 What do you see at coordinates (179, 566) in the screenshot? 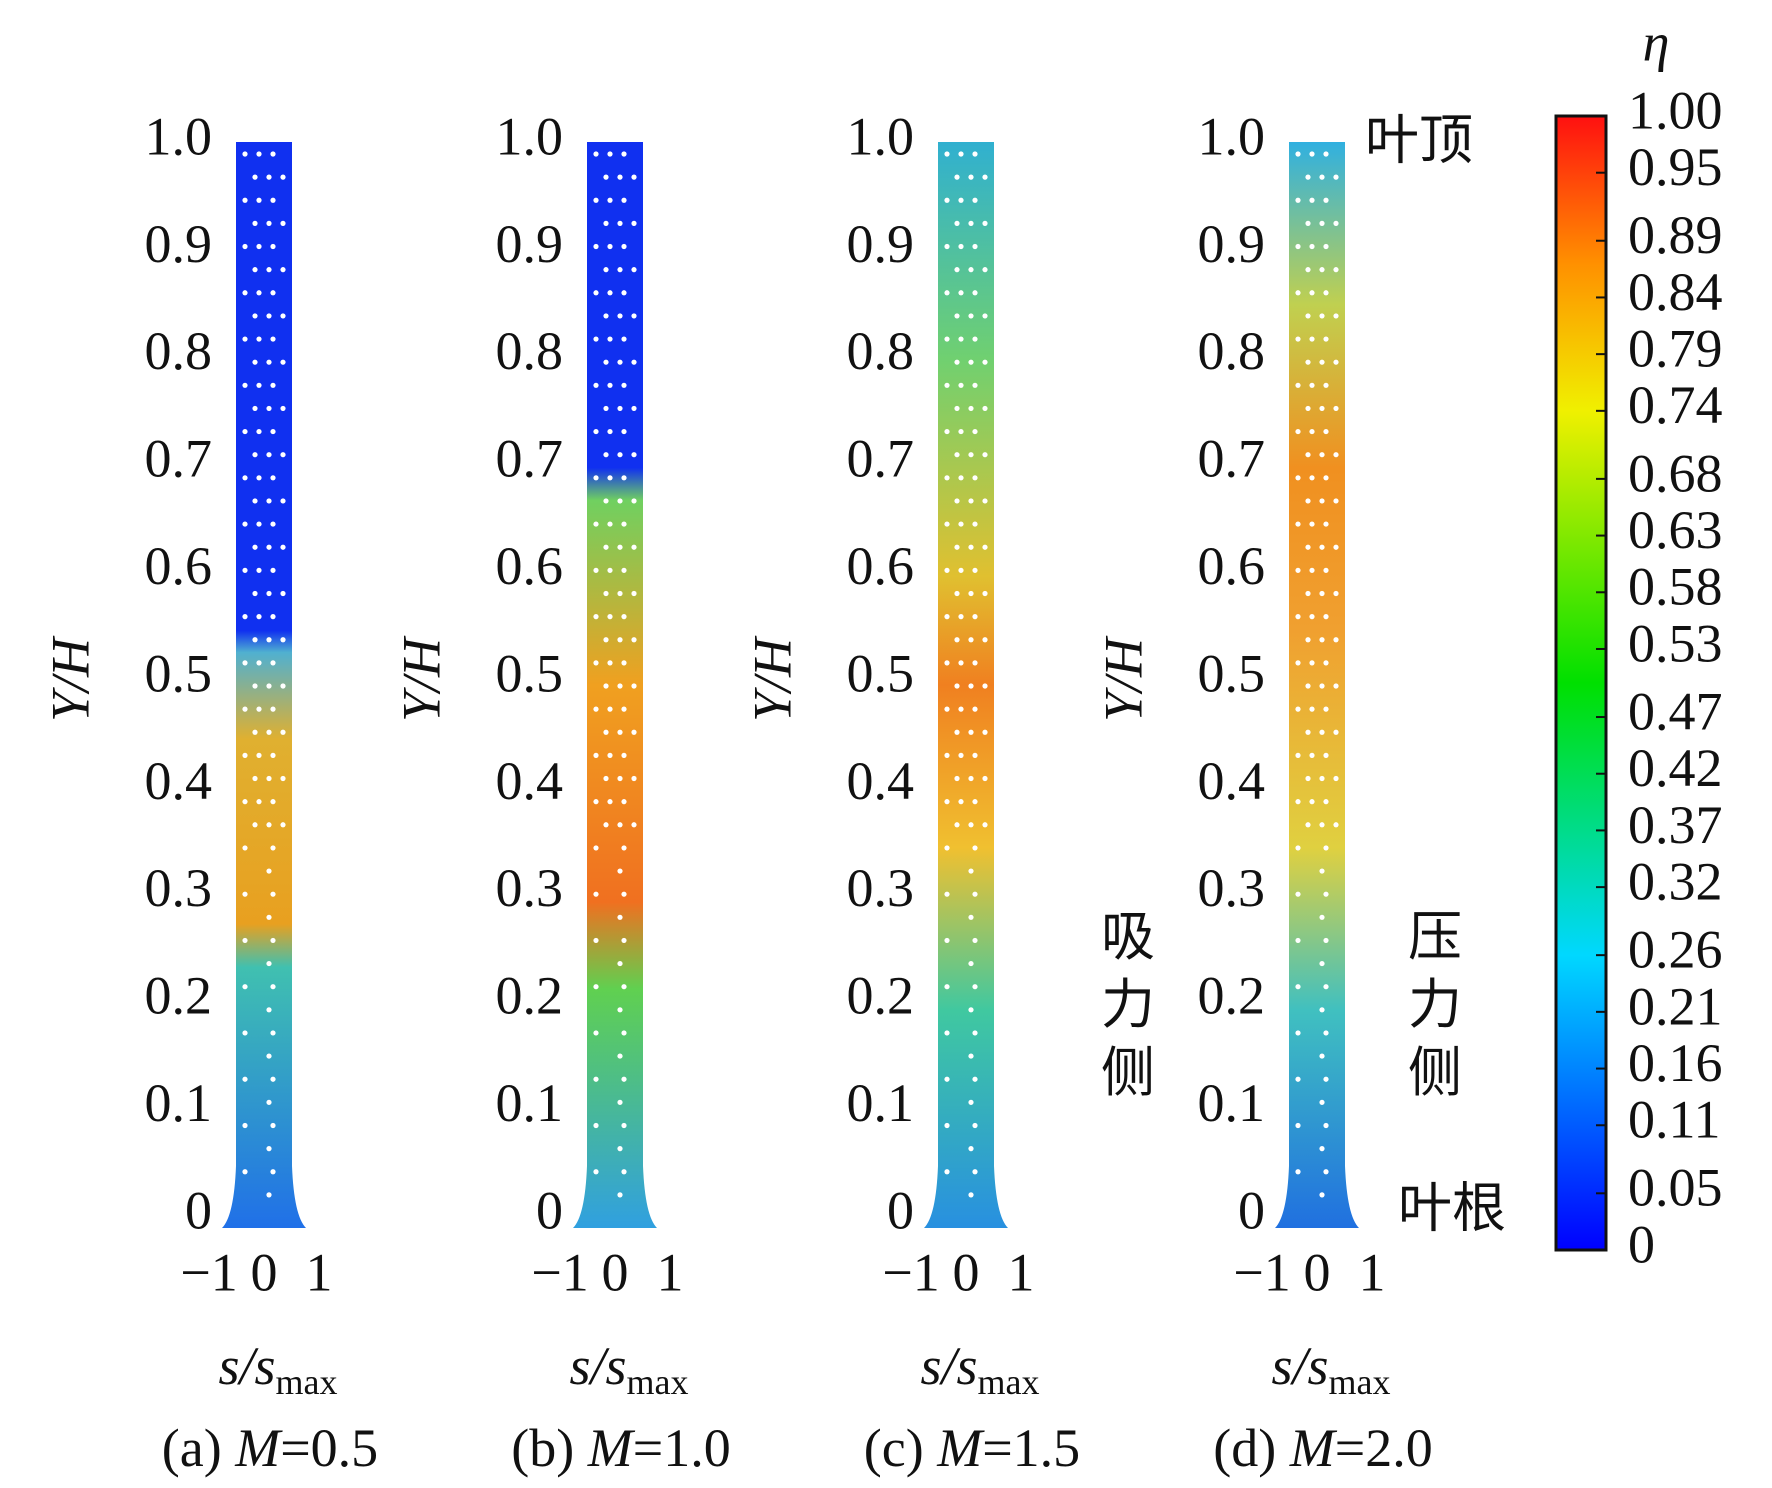
I see `y-tick-label: 0.6` at bounding box center [179, 566].